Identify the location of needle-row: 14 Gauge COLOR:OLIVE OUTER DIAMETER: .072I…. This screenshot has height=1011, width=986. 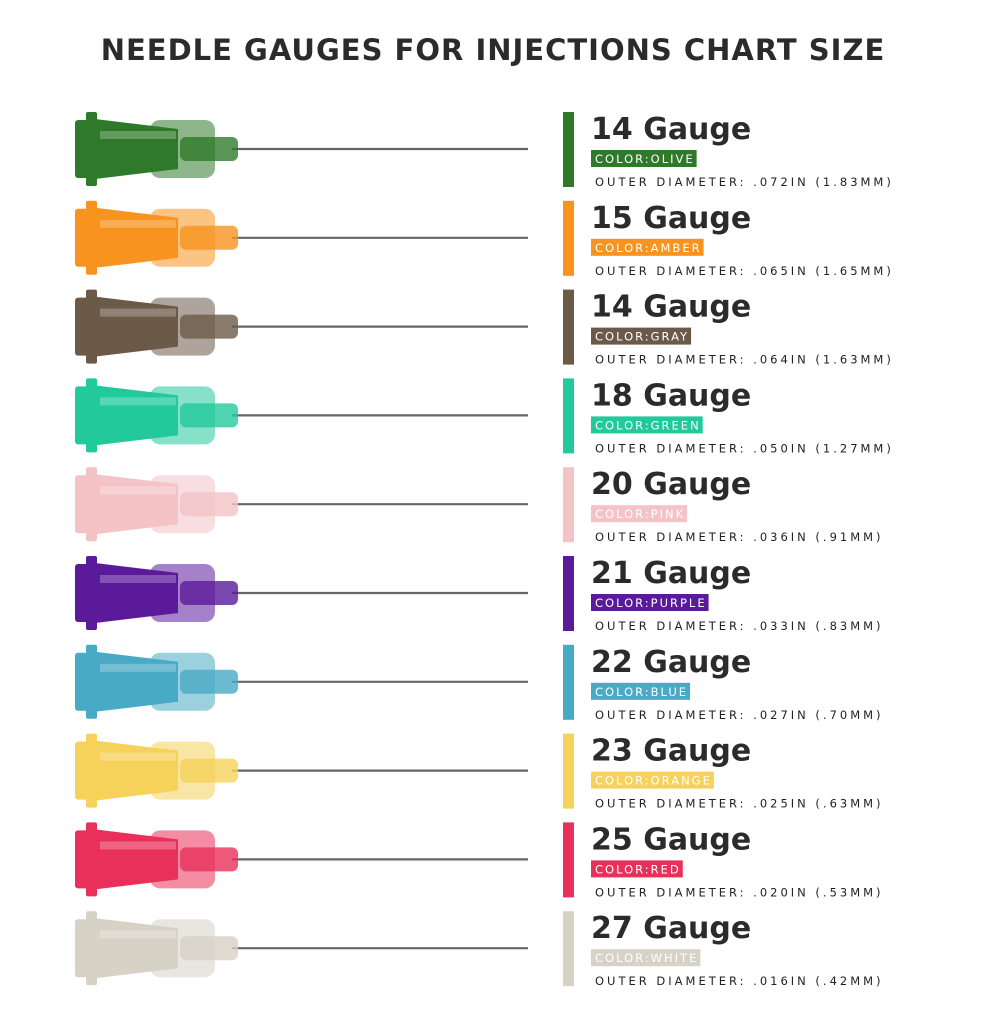
(484, 150).